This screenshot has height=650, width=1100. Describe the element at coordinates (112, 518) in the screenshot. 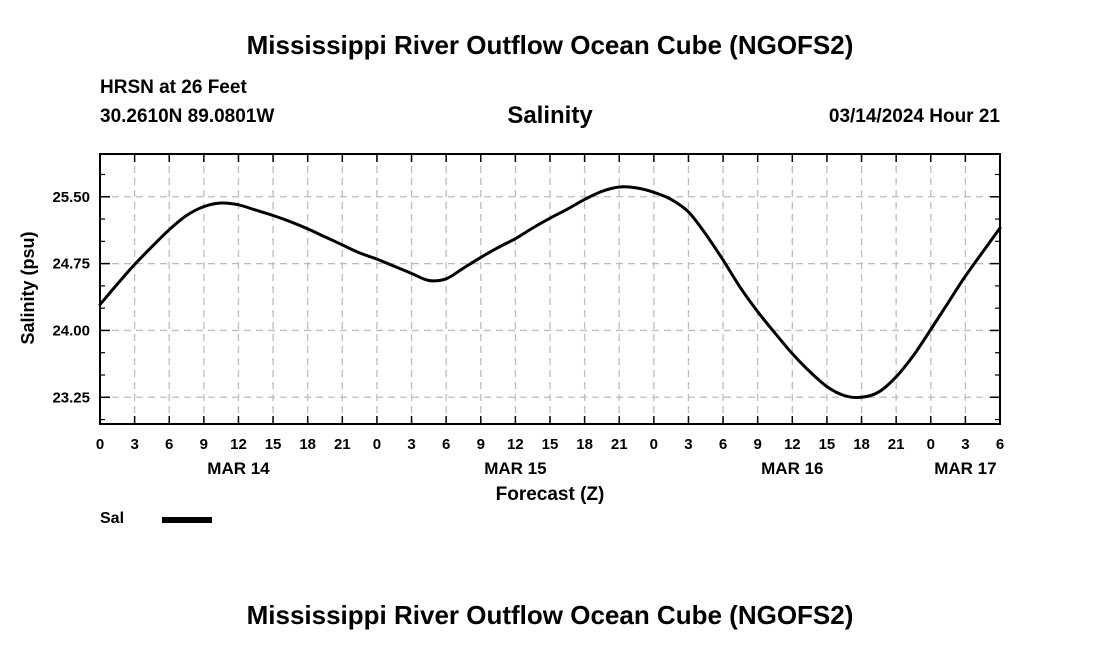

I see `legend-label: Sal` at that location.